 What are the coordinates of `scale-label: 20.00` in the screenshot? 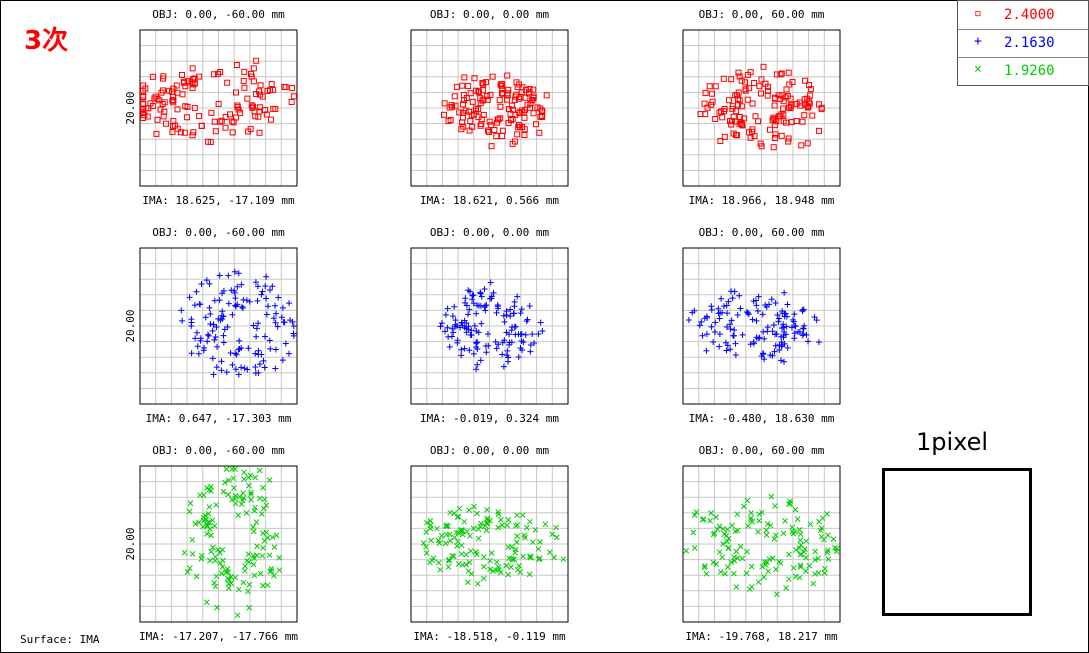 It's located at (130, 107).